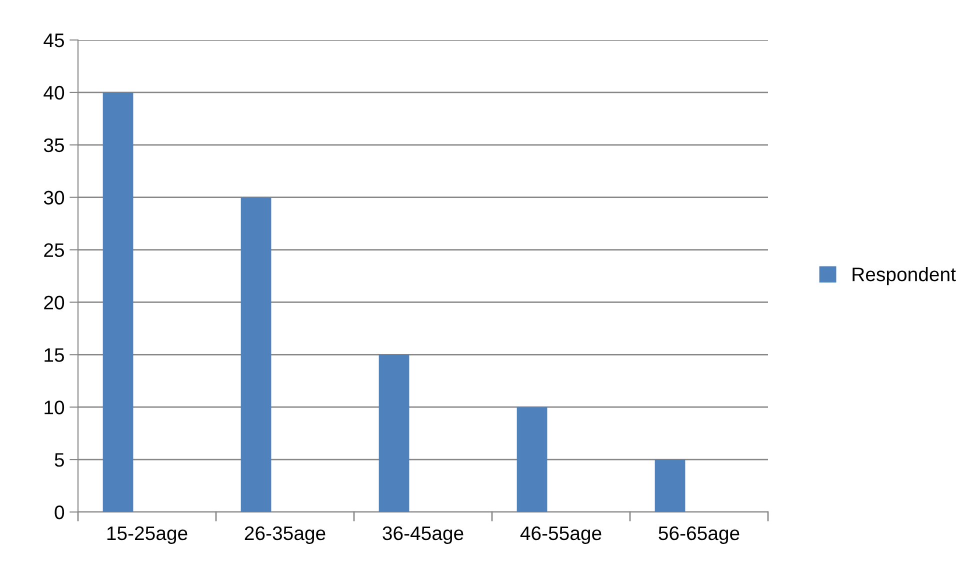 Image resolution: width=974 pixels, height=574 pixels. Describe the element at coordinates (147, 535) in the screenshot. I see `x-tick-label: 15-25age` at that location.